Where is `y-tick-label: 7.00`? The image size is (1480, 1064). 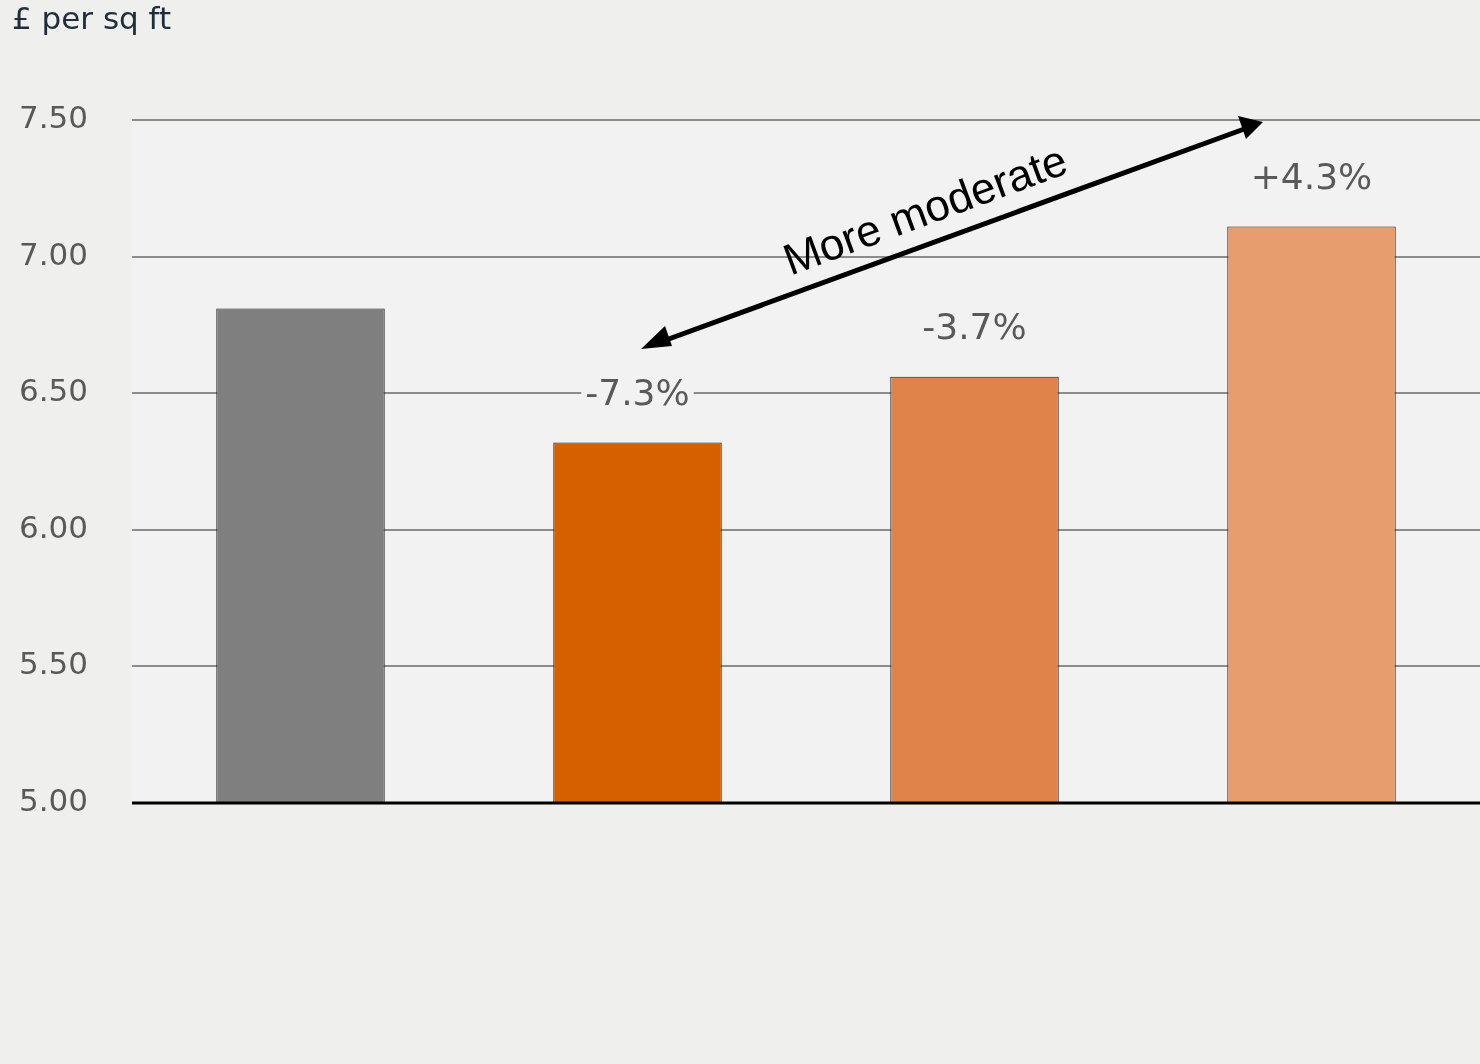 y-tick-label: 7.00 is located at coordinates (53, 253).